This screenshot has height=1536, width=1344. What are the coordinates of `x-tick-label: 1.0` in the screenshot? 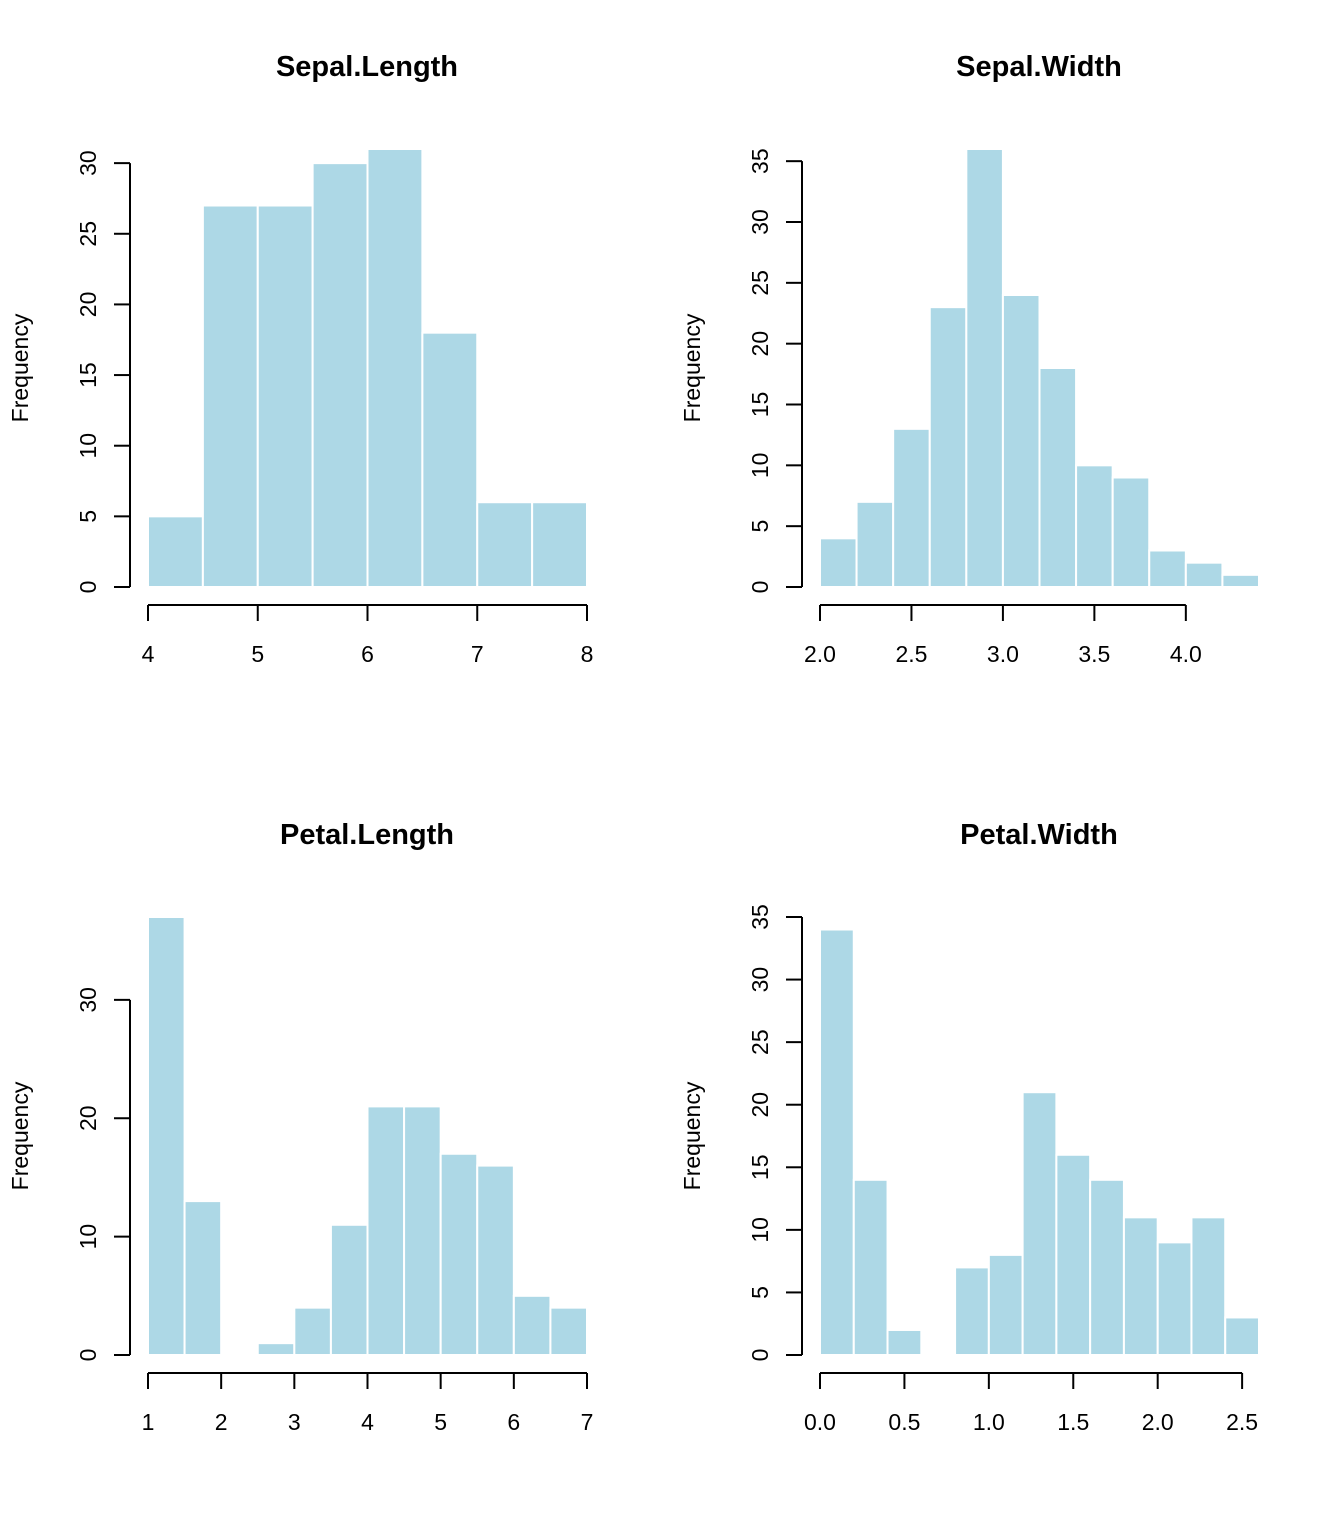 It's located at (989, 1422).